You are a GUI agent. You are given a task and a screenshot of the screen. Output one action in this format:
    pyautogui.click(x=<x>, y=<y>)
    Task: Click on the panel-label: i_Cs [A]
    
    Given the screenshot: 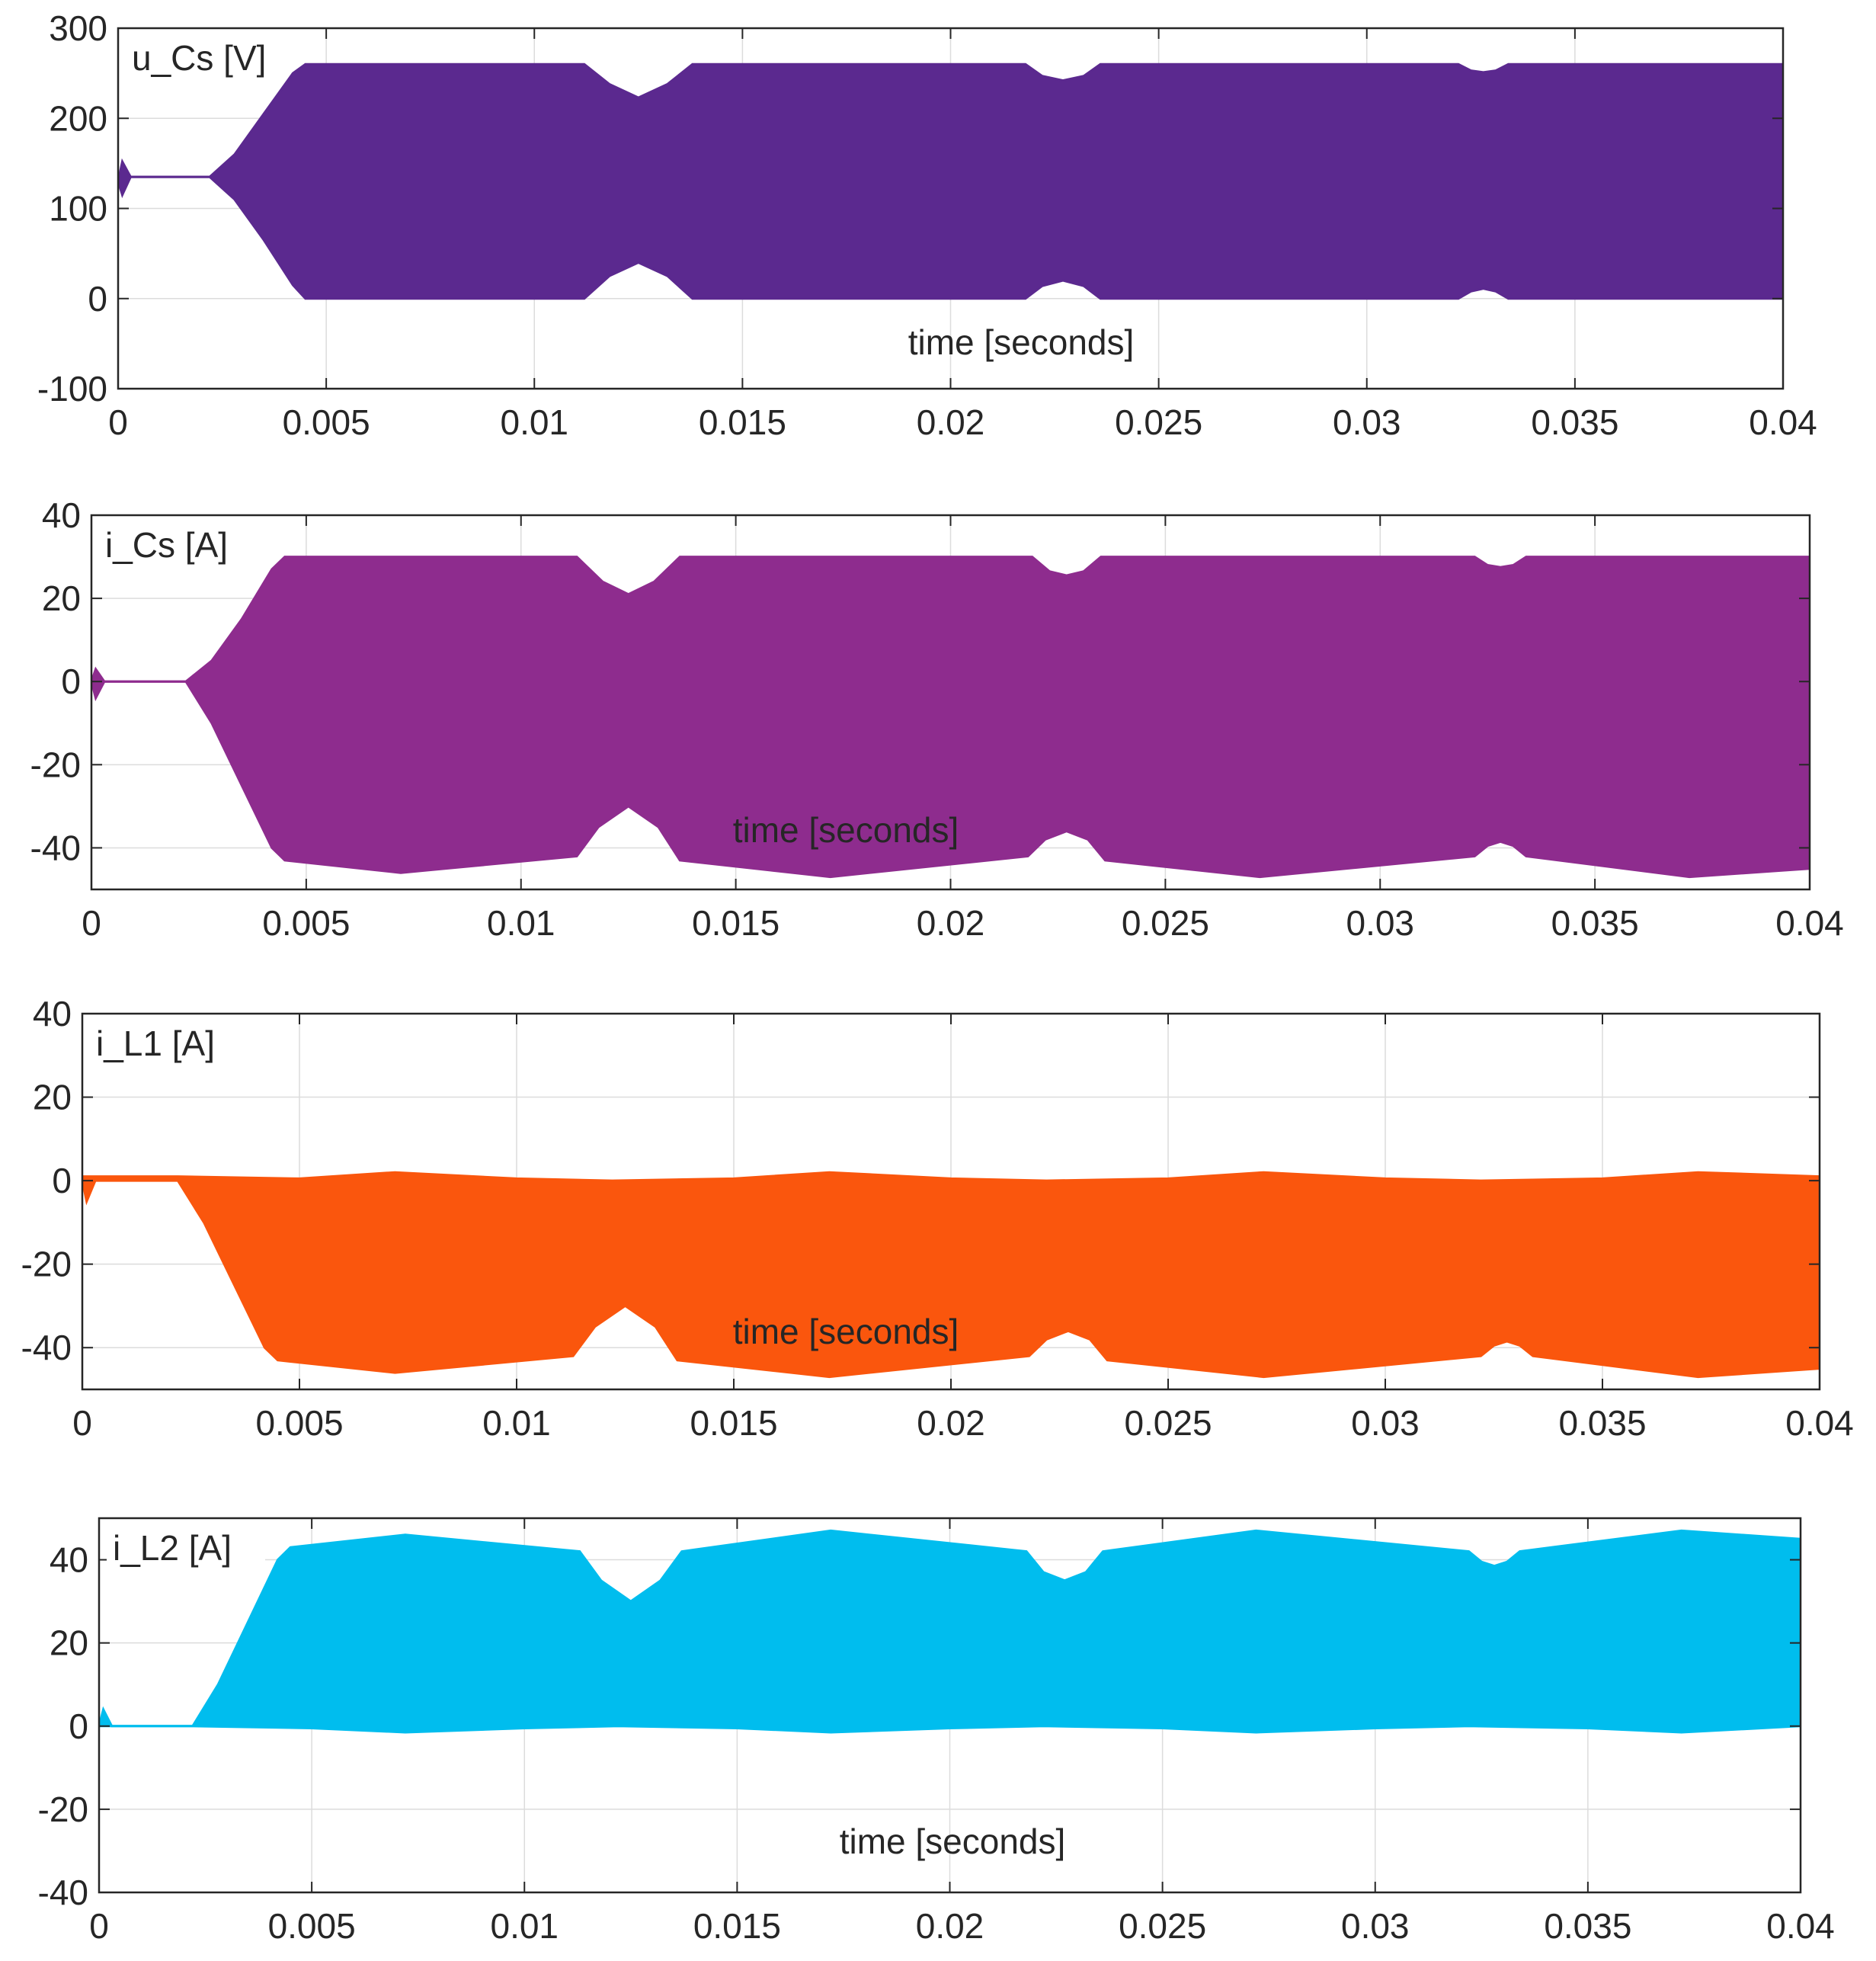 What is the action you would take?
    pyautogui.click(x=166, y=545)
    